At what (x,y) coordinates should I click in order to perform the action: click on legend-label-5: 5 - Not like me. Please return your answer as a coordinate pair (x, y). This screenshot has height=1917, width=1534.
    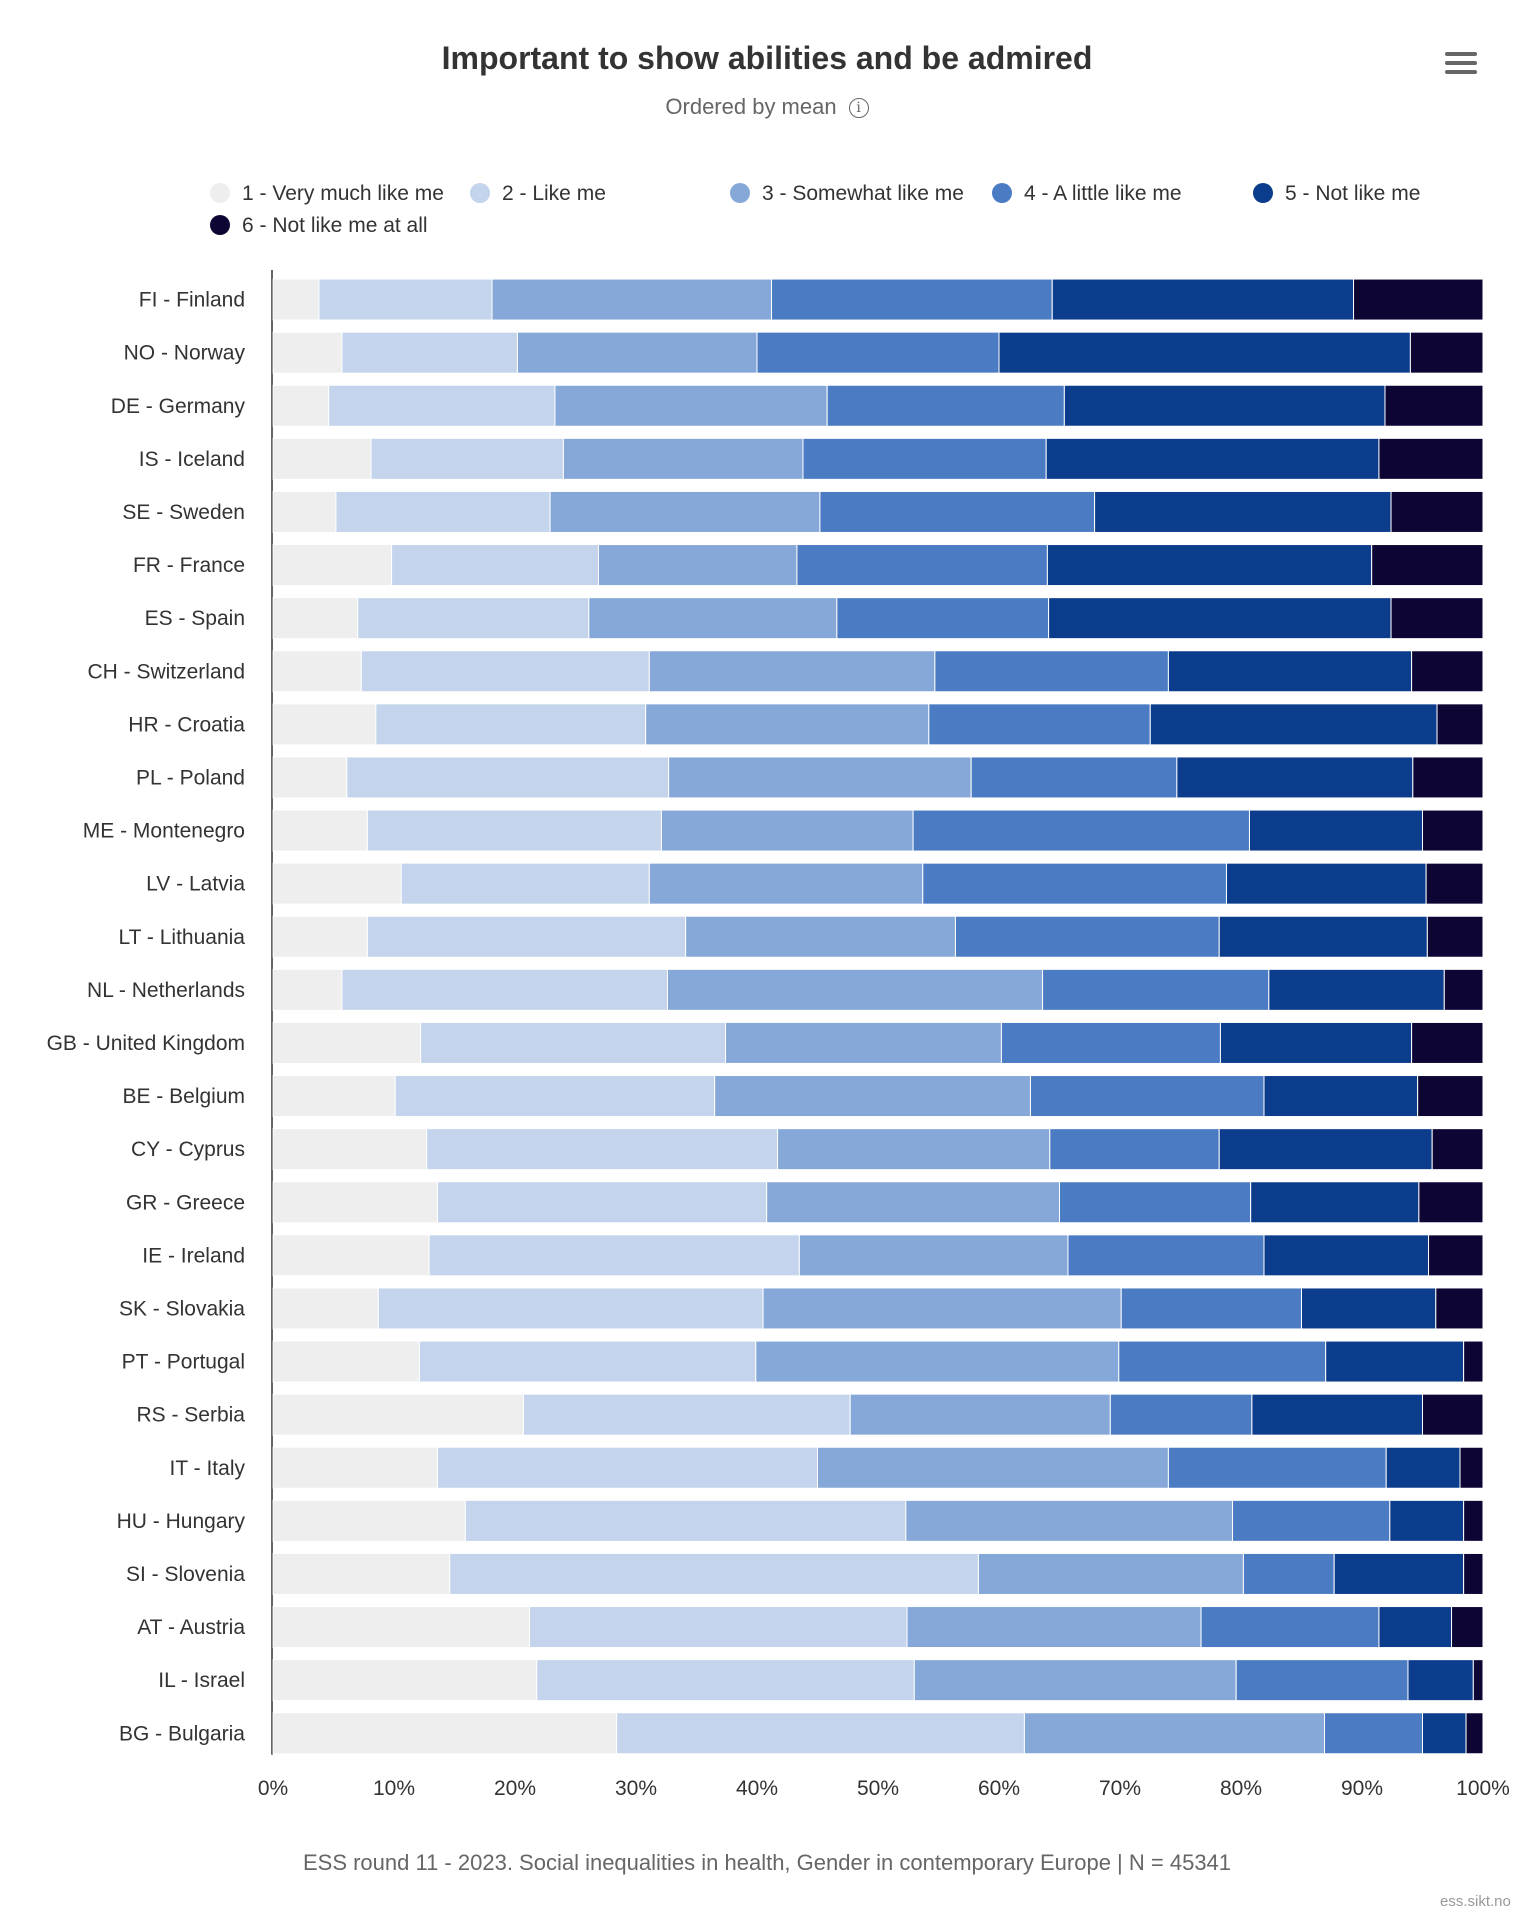
    Looking at the image, I should click on (1353, 193).